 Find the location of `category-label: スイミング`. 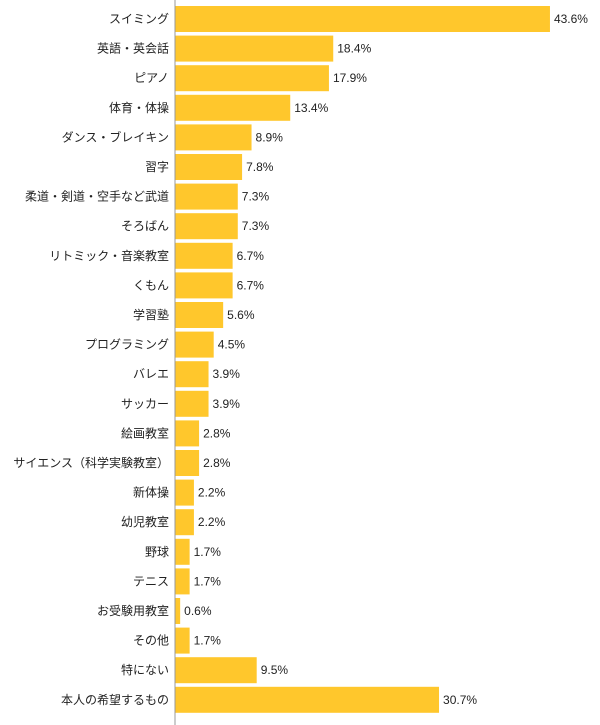

category-label: スイミング is located at coordinates (139, 19).